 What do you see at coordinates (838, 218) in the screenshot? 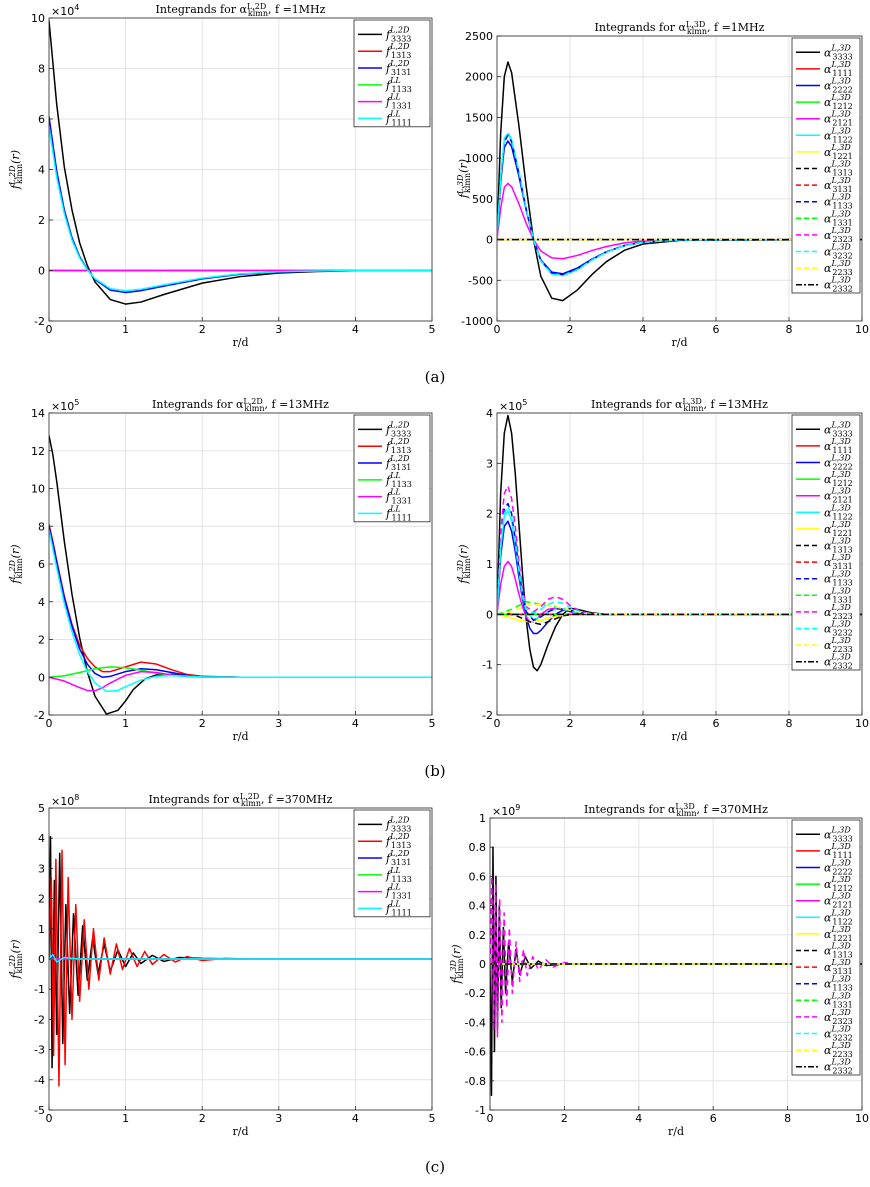
I see `legend-label: αL,3D 1331` at bounding box center [838, 218].